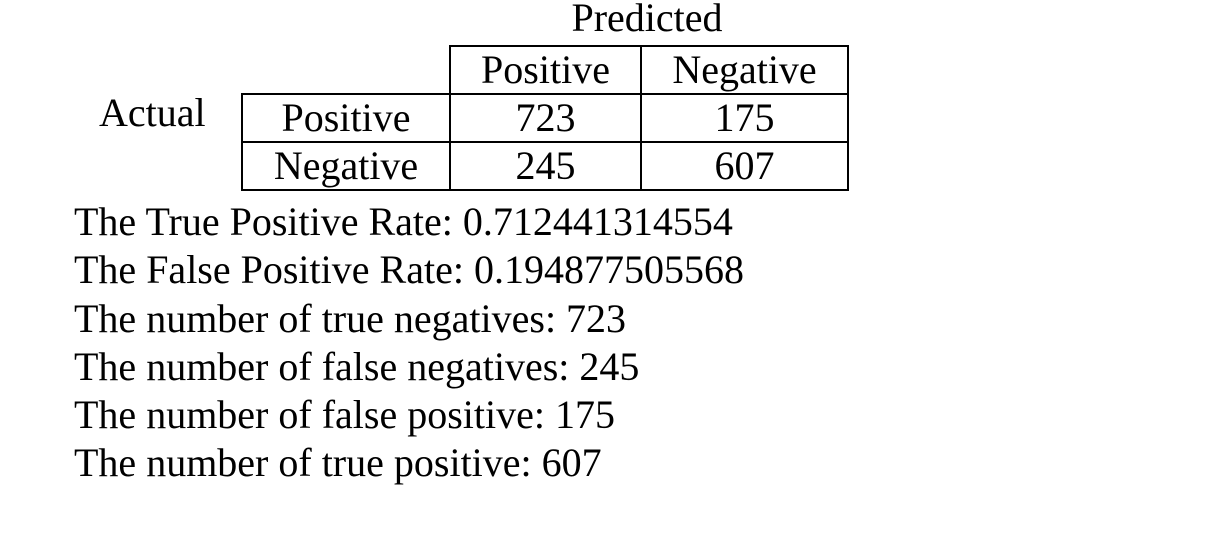 The height and width of the screenshot is (539, 1227). I want to click on row-header-positive: Positive, so click(346, 118).